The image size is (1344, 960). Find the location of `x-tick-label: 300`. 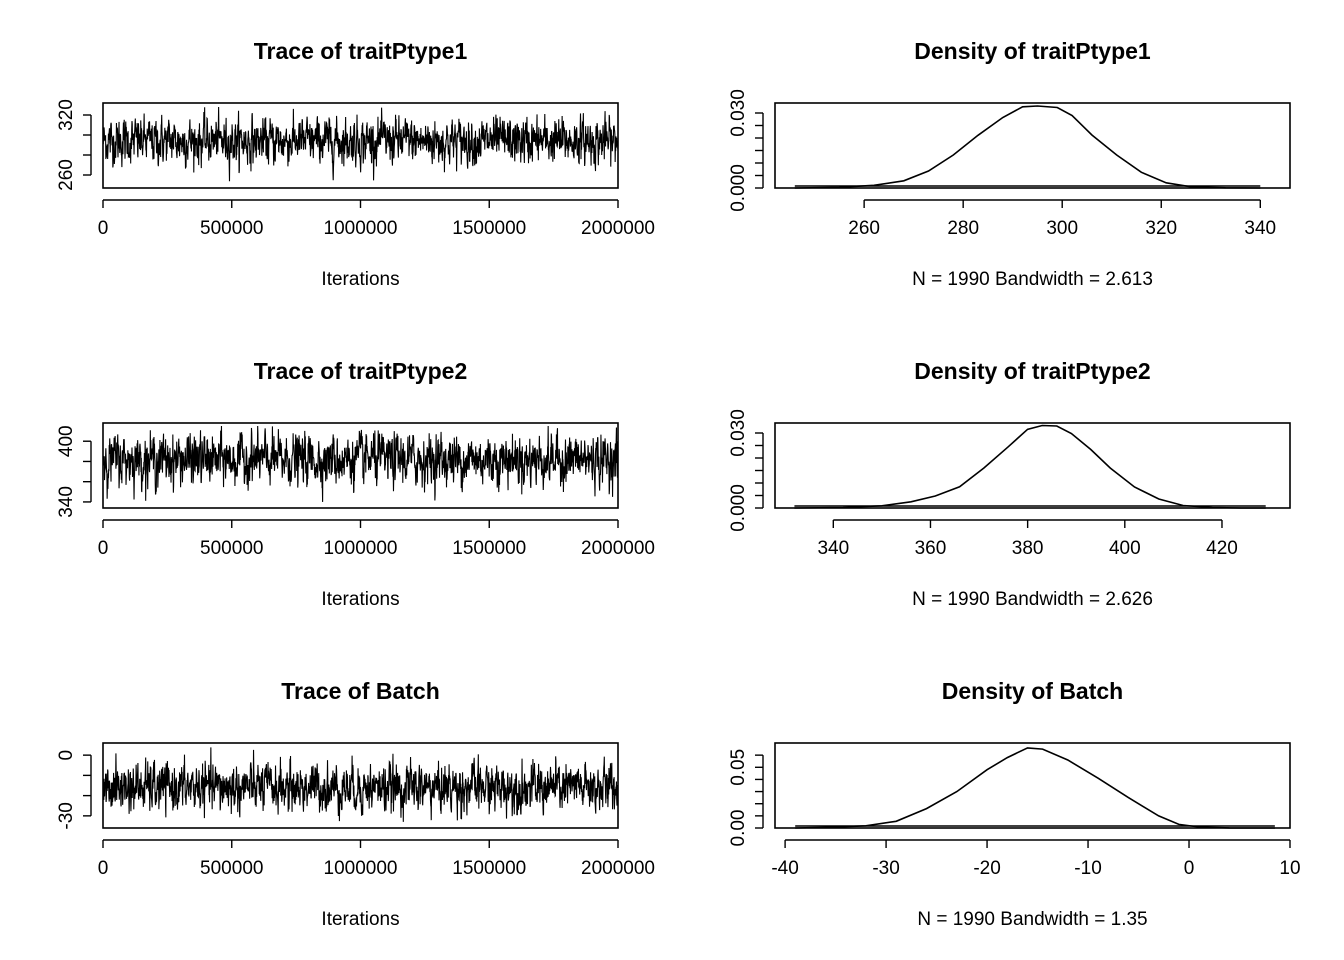

x-tick-label: 300 is located at coordinates (1062, 228).